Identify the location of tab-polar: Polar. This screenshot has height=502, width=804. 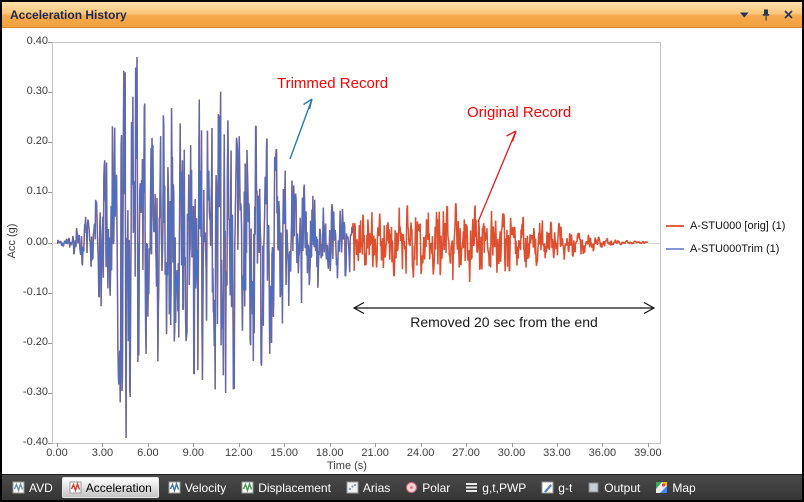
(427, 487).